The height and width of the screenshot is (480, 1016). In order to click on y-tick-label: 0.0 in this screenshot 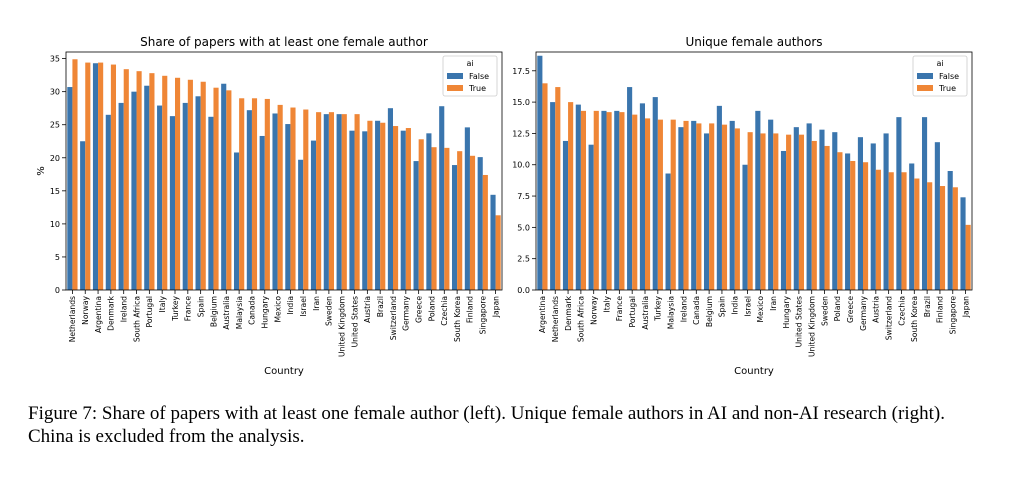, I will do `click(523, 290)`.